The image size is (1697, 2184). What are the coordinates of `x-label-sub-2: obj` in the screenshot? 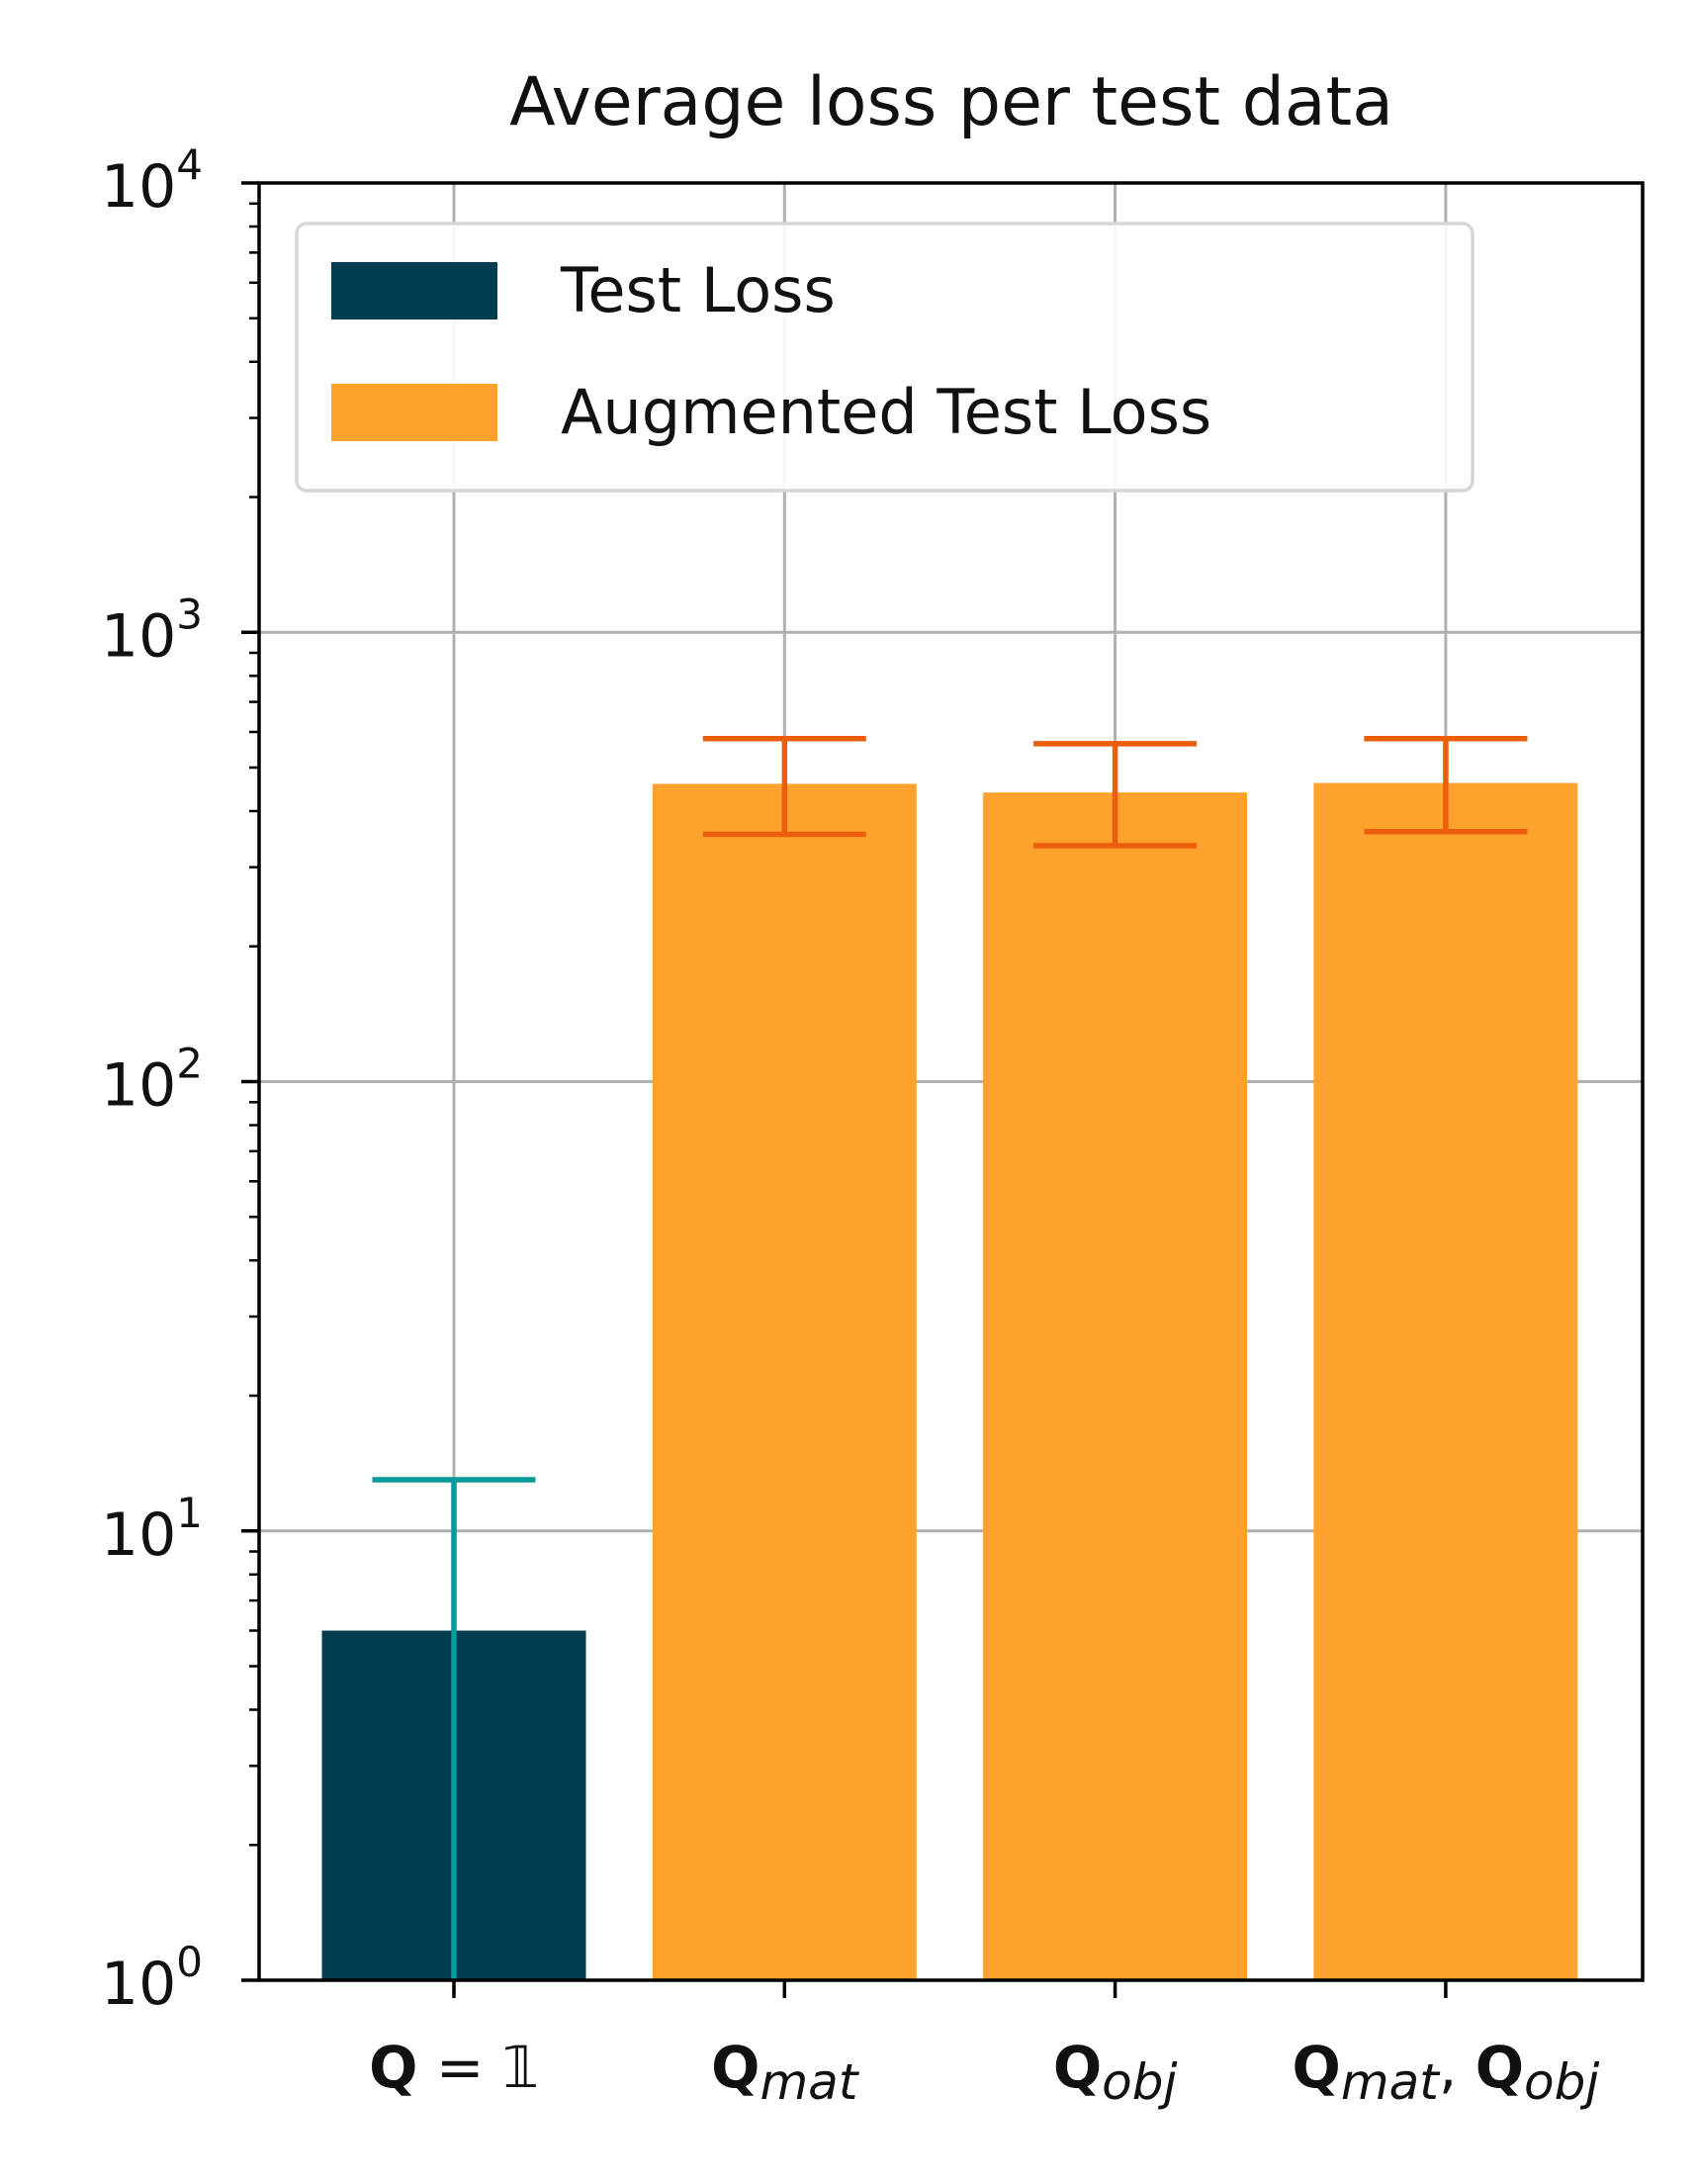 It's located at (1139, 2082).